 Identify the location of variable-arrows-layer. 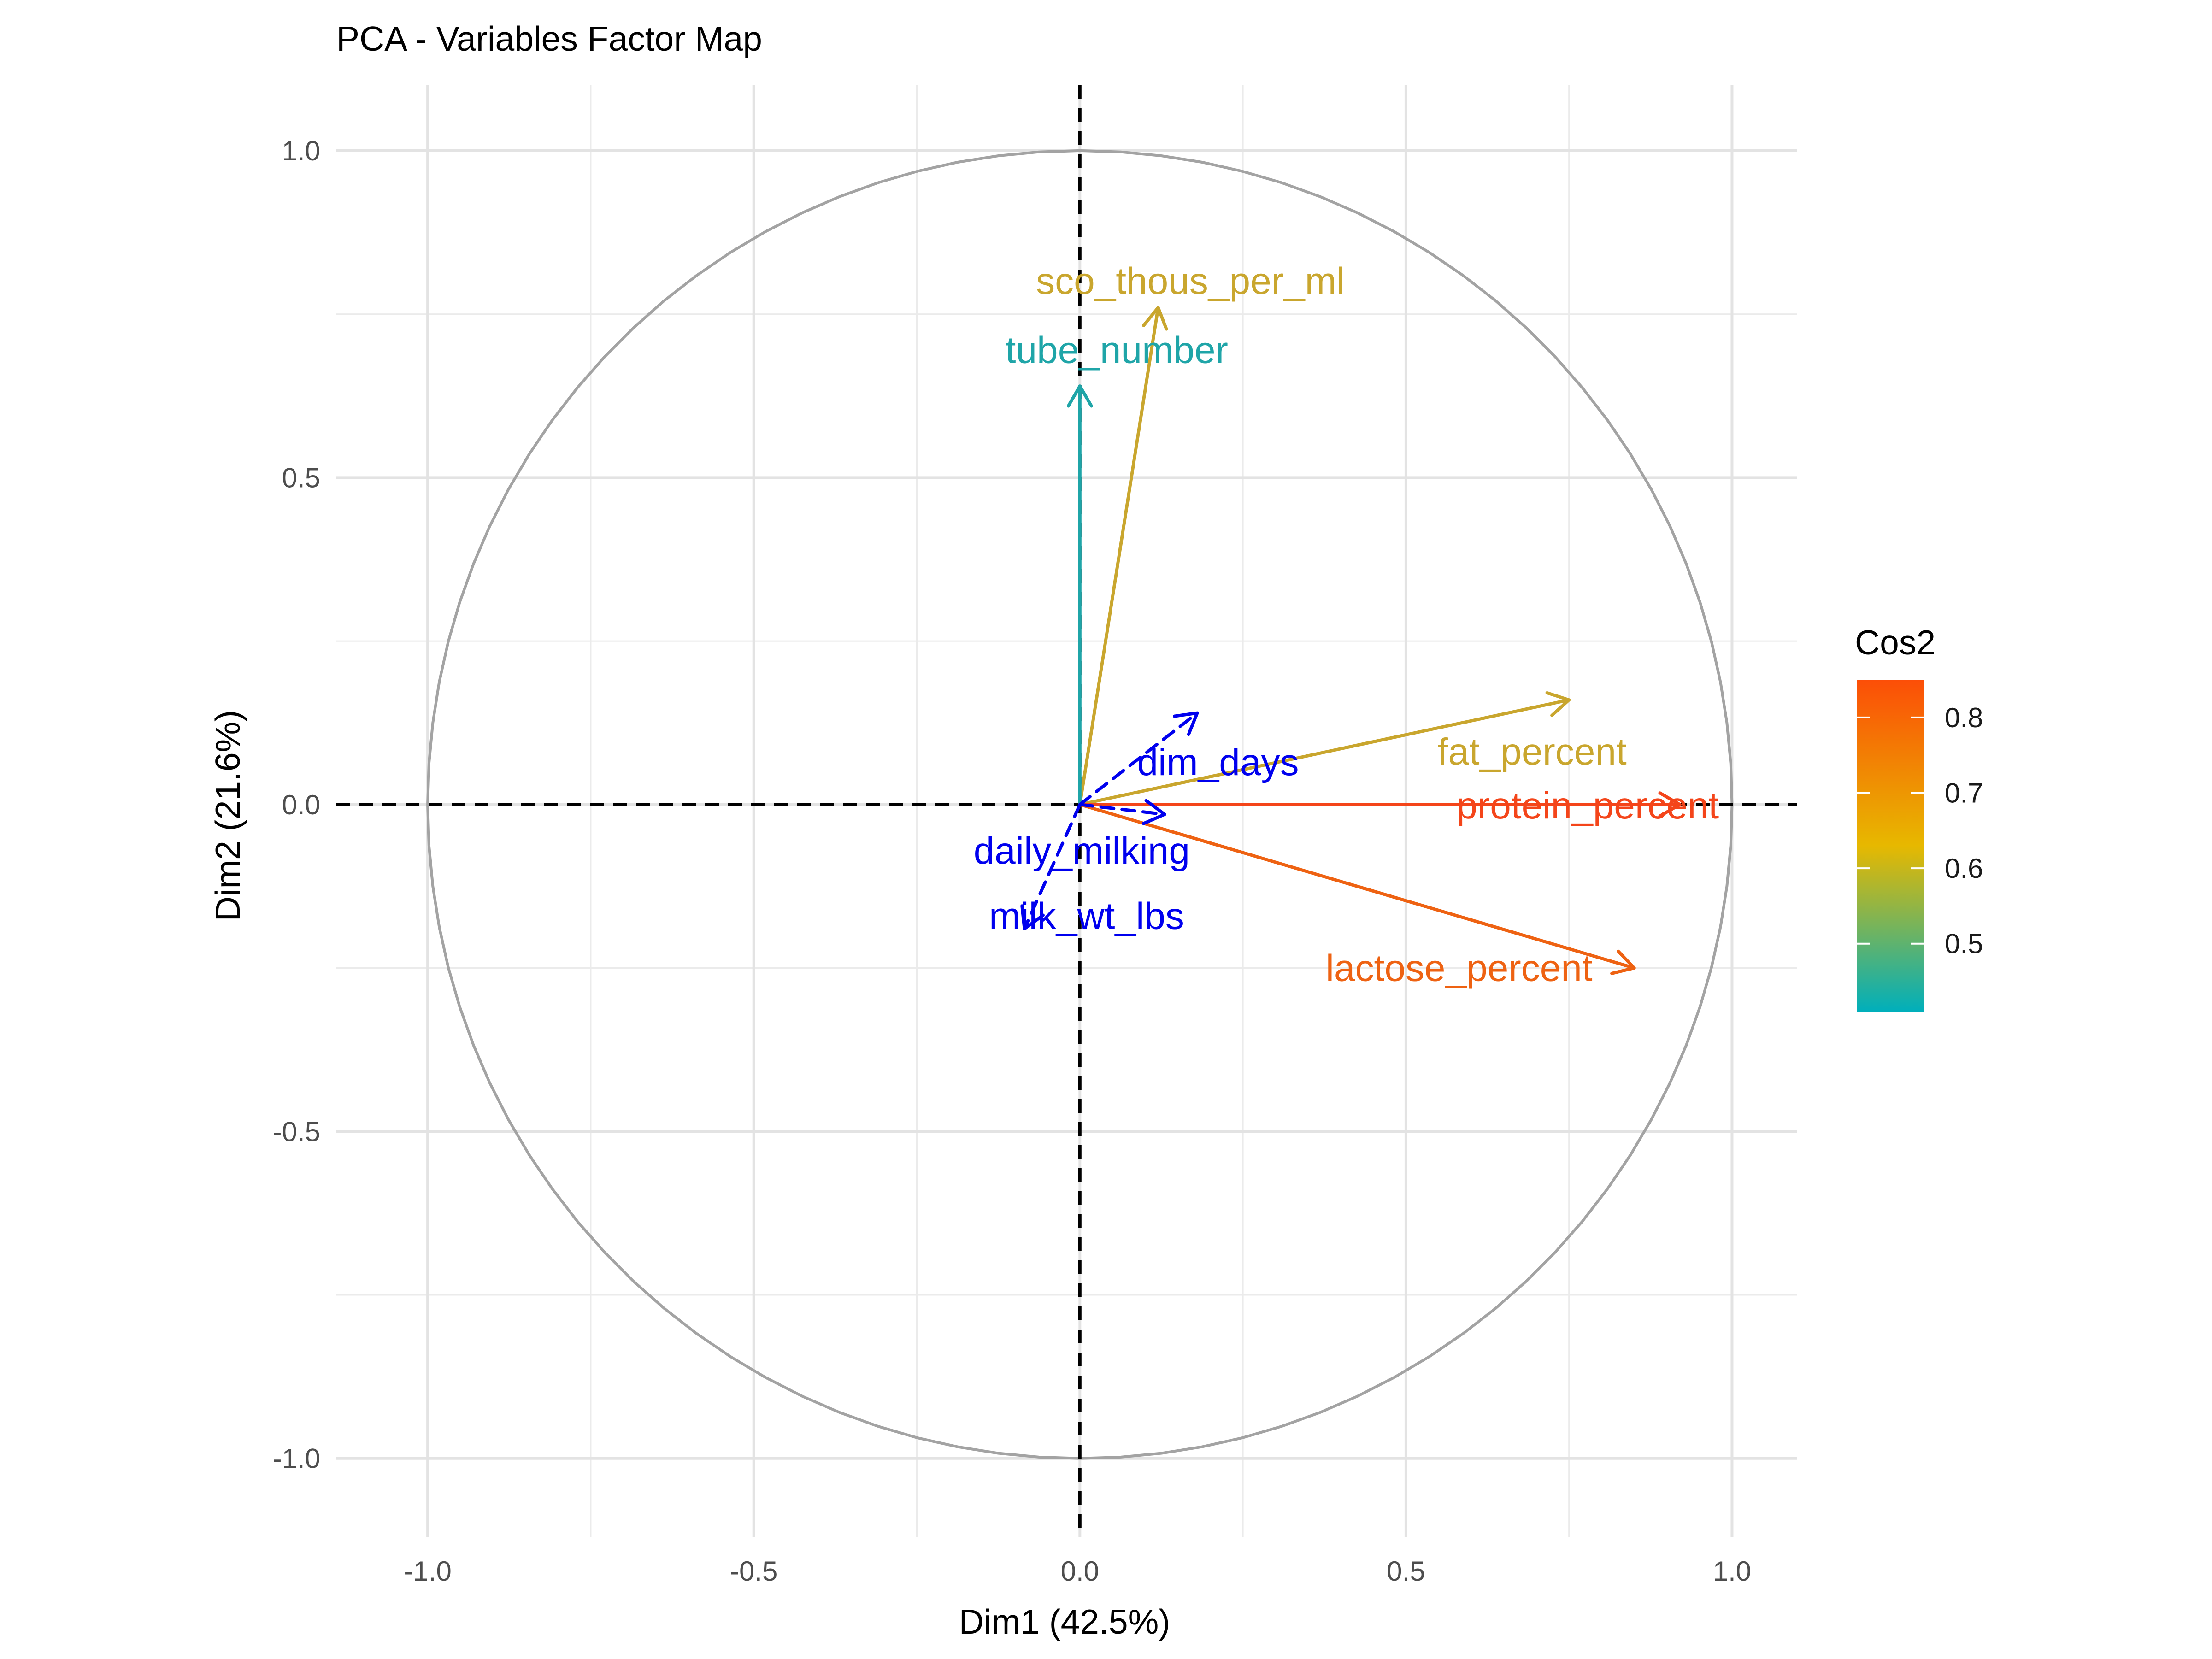
(1351, 640).